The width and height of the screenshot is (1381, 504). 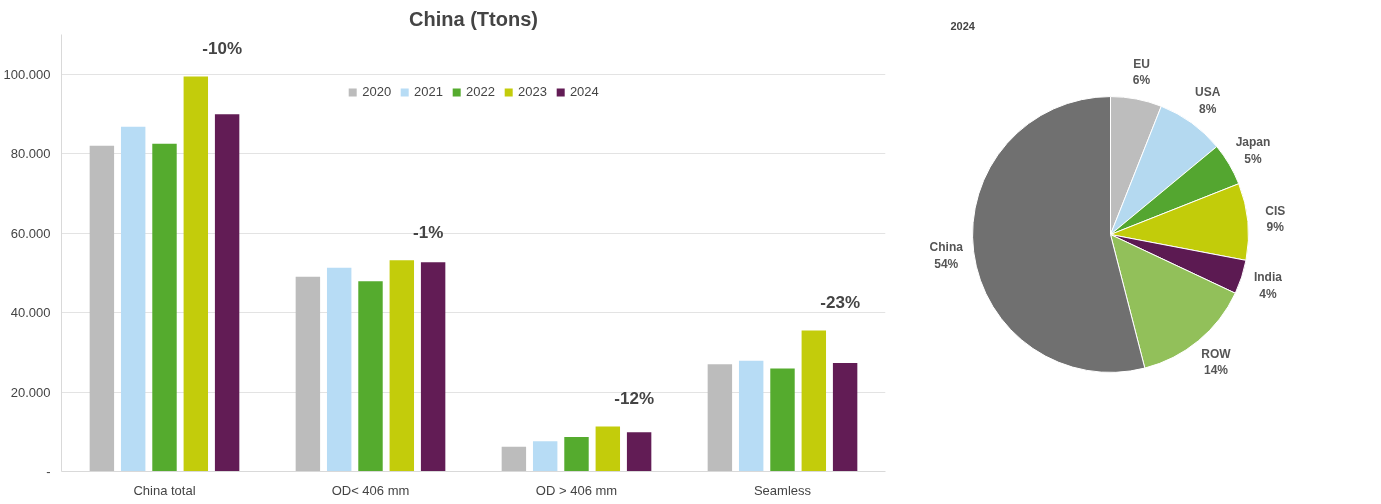 I want to click on legend-label: 2023, so click(x=532, y=91).